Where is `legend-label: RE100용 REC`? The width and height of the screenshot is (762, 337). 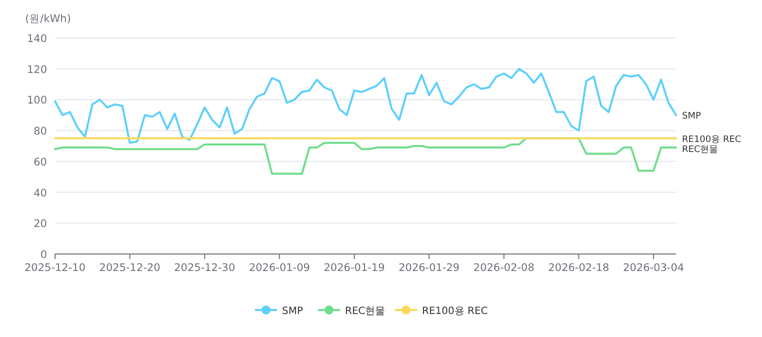
legend-label: RE100용 REC is located at coordinates (455, 311).